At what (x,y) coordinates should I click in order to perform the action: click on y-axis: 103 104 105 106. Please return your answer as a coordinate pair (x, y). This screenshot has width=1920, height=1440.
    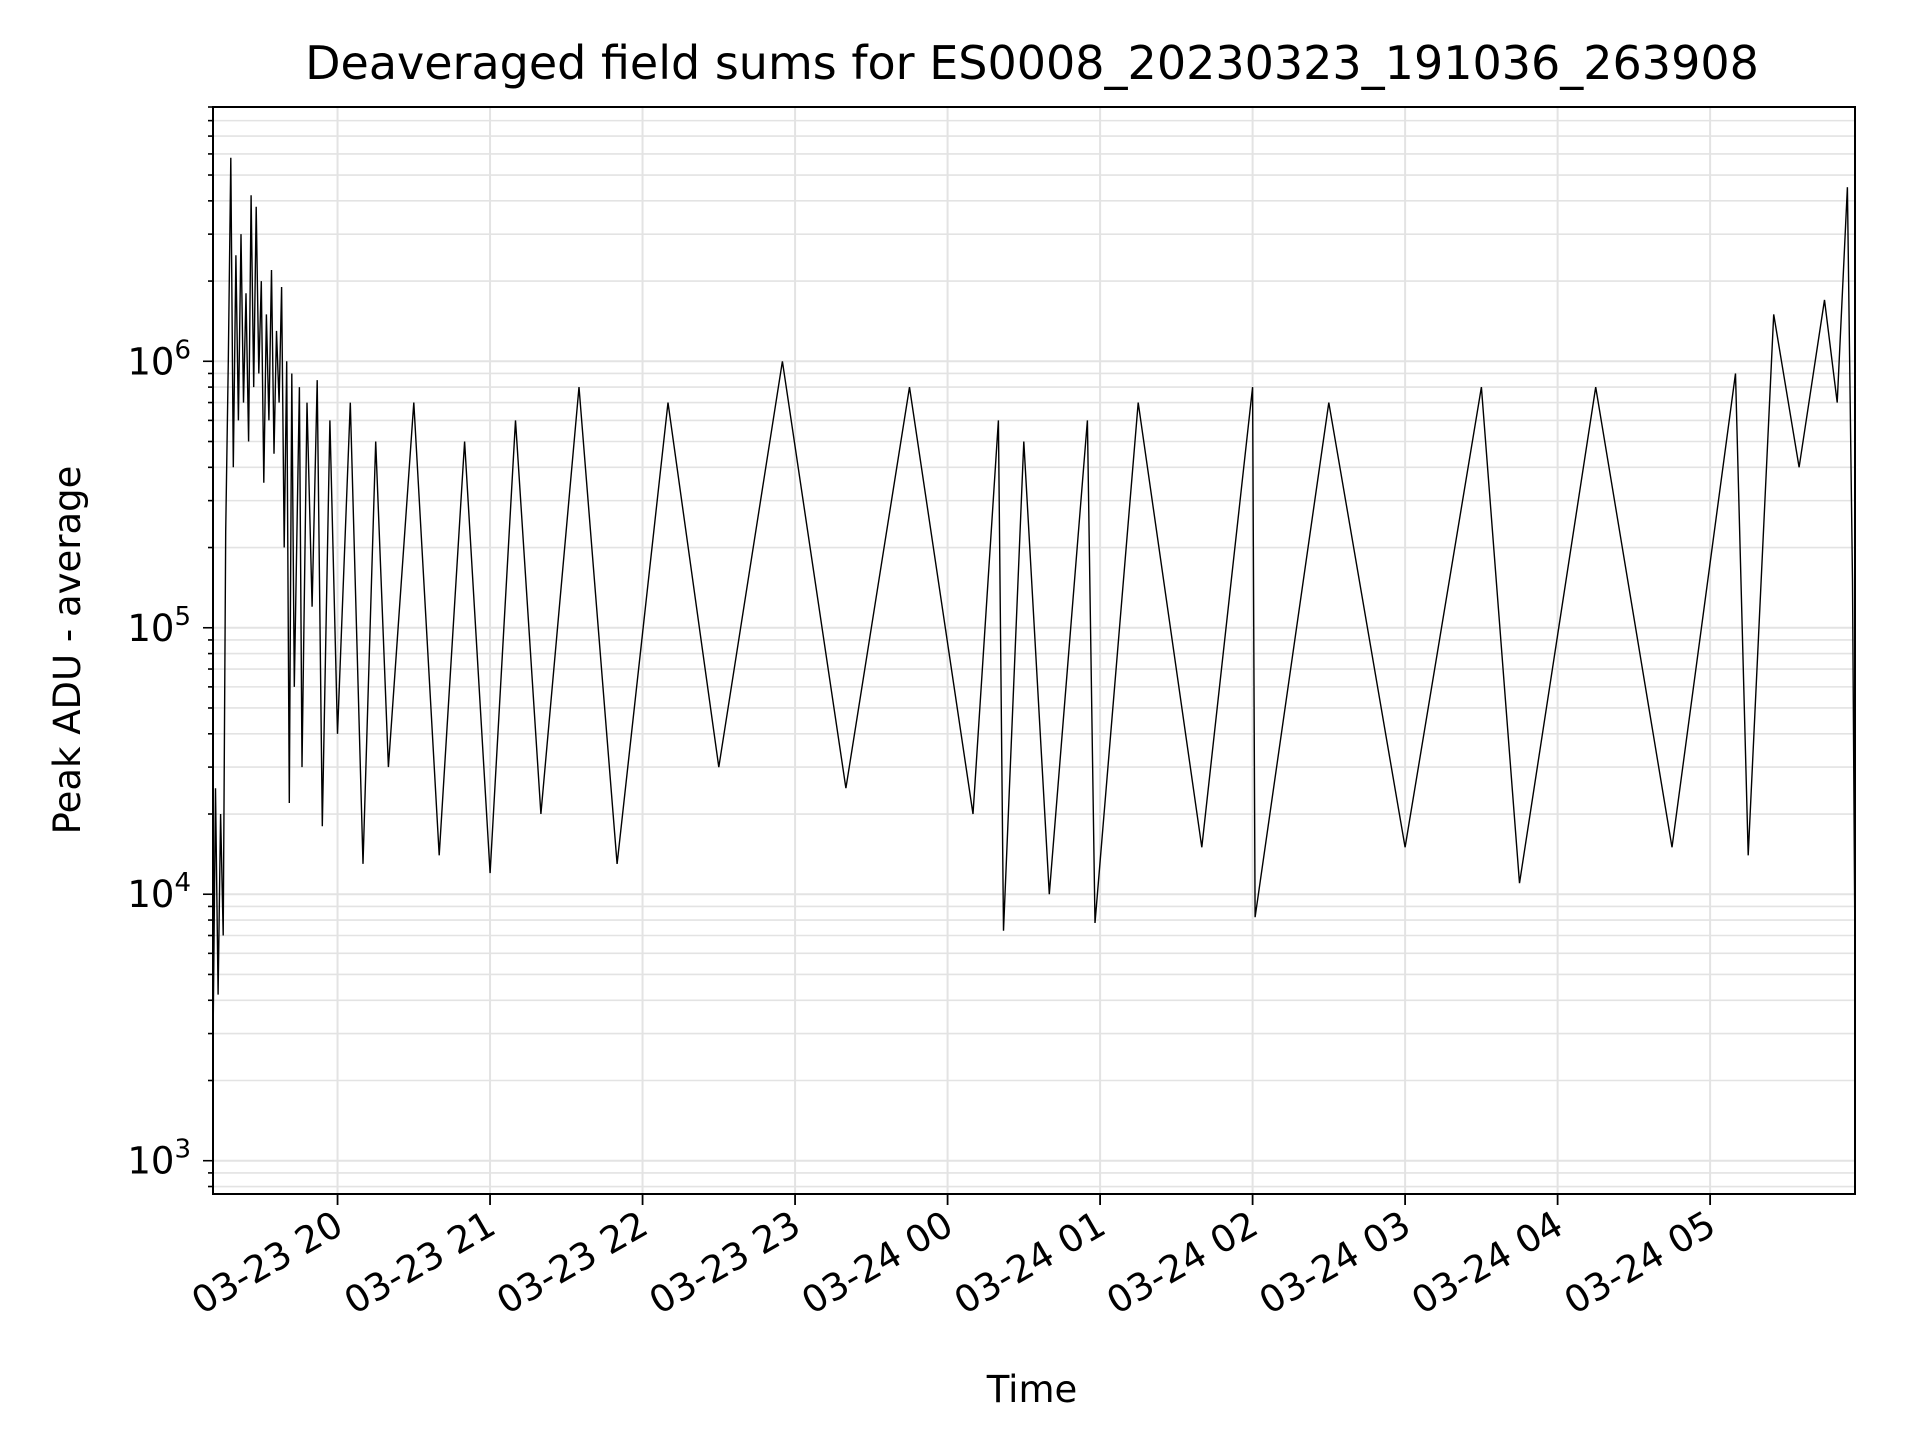
    Looking at the image, I should click on (170, 647).